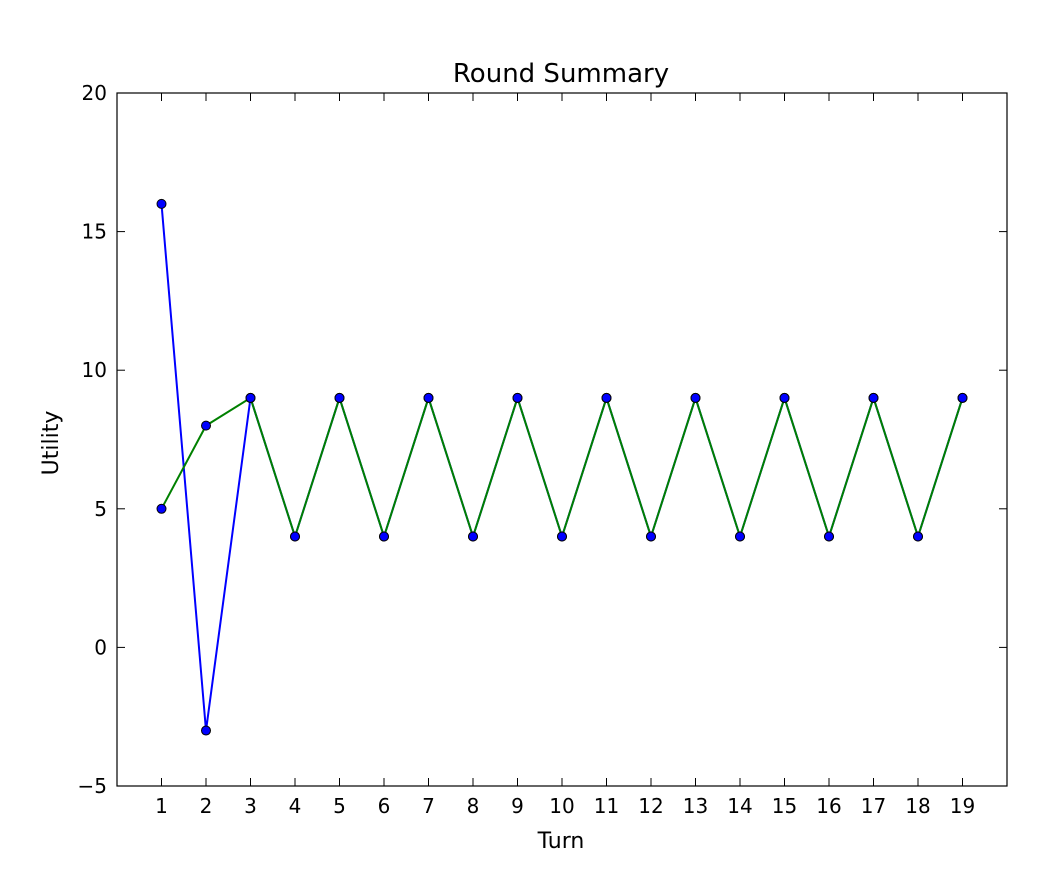 The width and height of the screenshot is (1062, 896). I want to click on x-tick-label: 12, so click(650, 806).